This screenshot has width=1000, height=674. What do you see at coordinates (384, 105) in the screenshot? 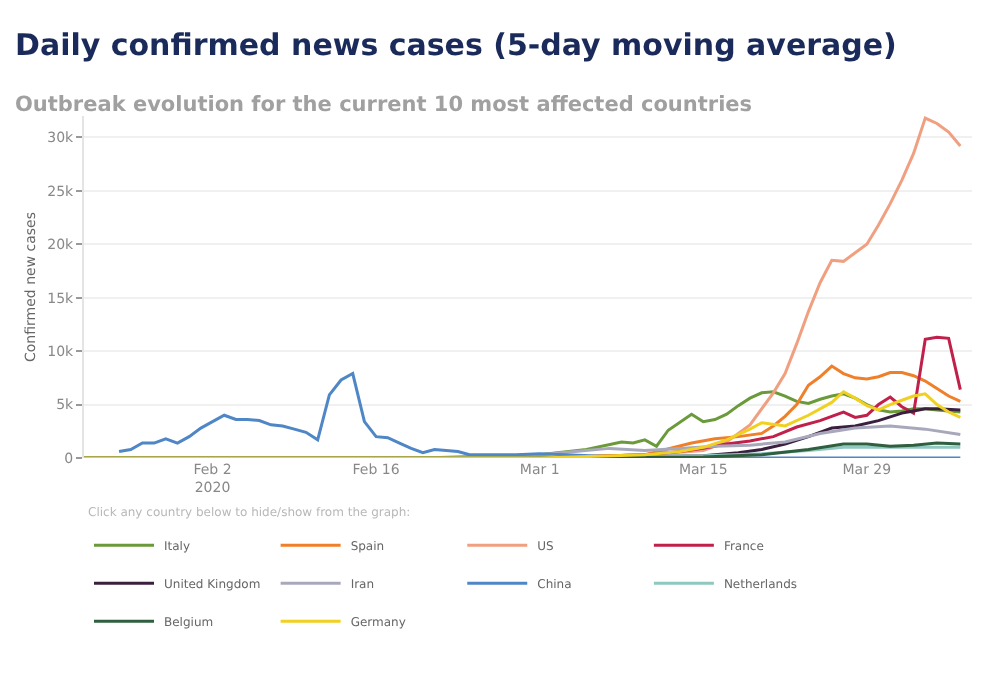
I see `chart-subtitle: Outbreak evolution for the current 10 most affected countries` at bounding box center [384, 105].